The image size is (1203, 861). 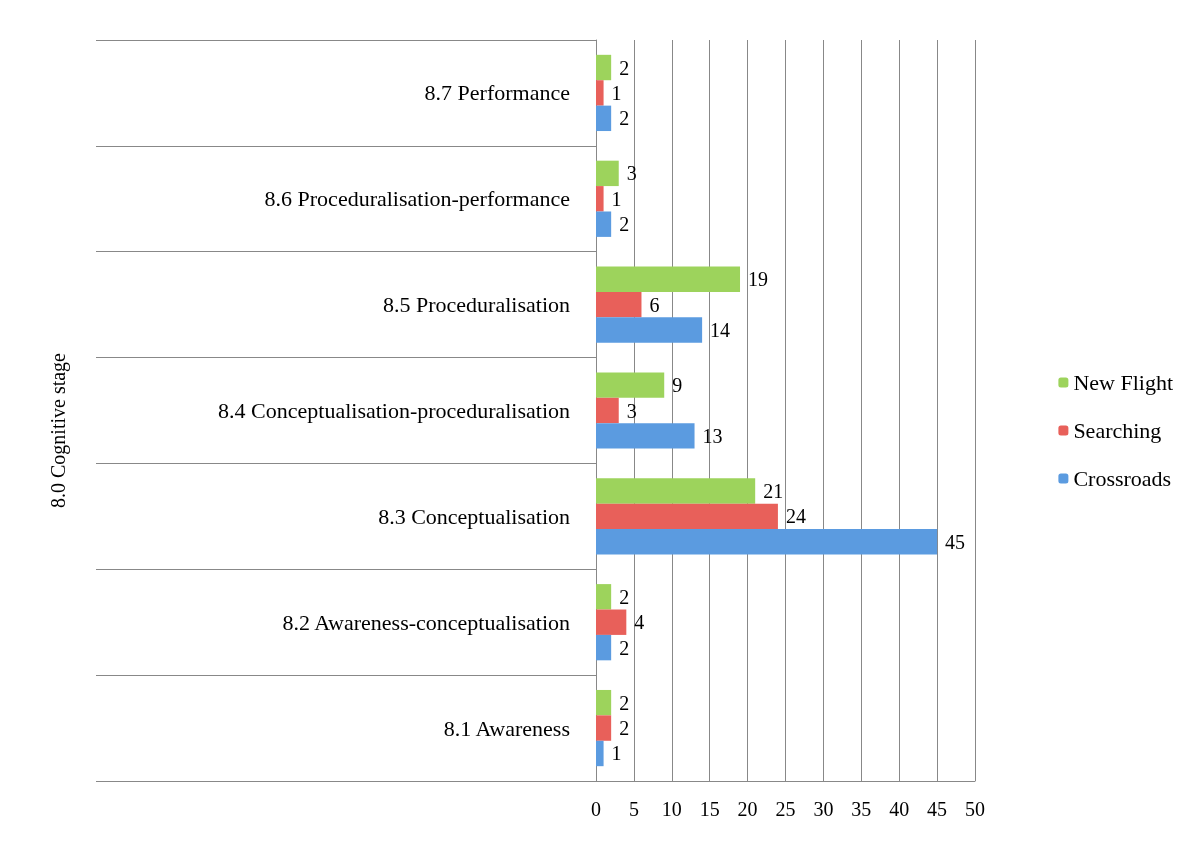 What do you see at coordinates (712, 435) in the screenshot?
I see `data-label: 13` at bounding box center [712, 435].